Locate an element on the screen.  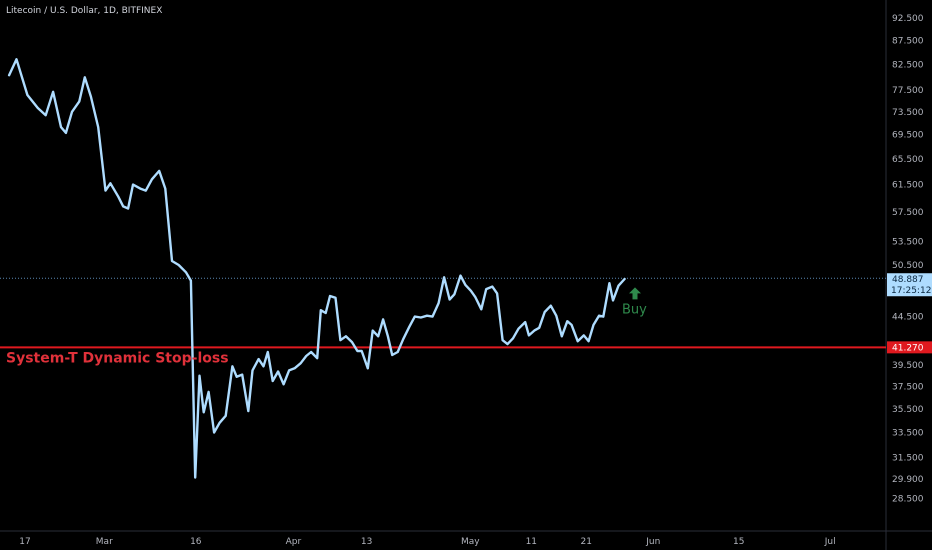
price-tick-label: 39.500 is located at coordinates (908, 366).